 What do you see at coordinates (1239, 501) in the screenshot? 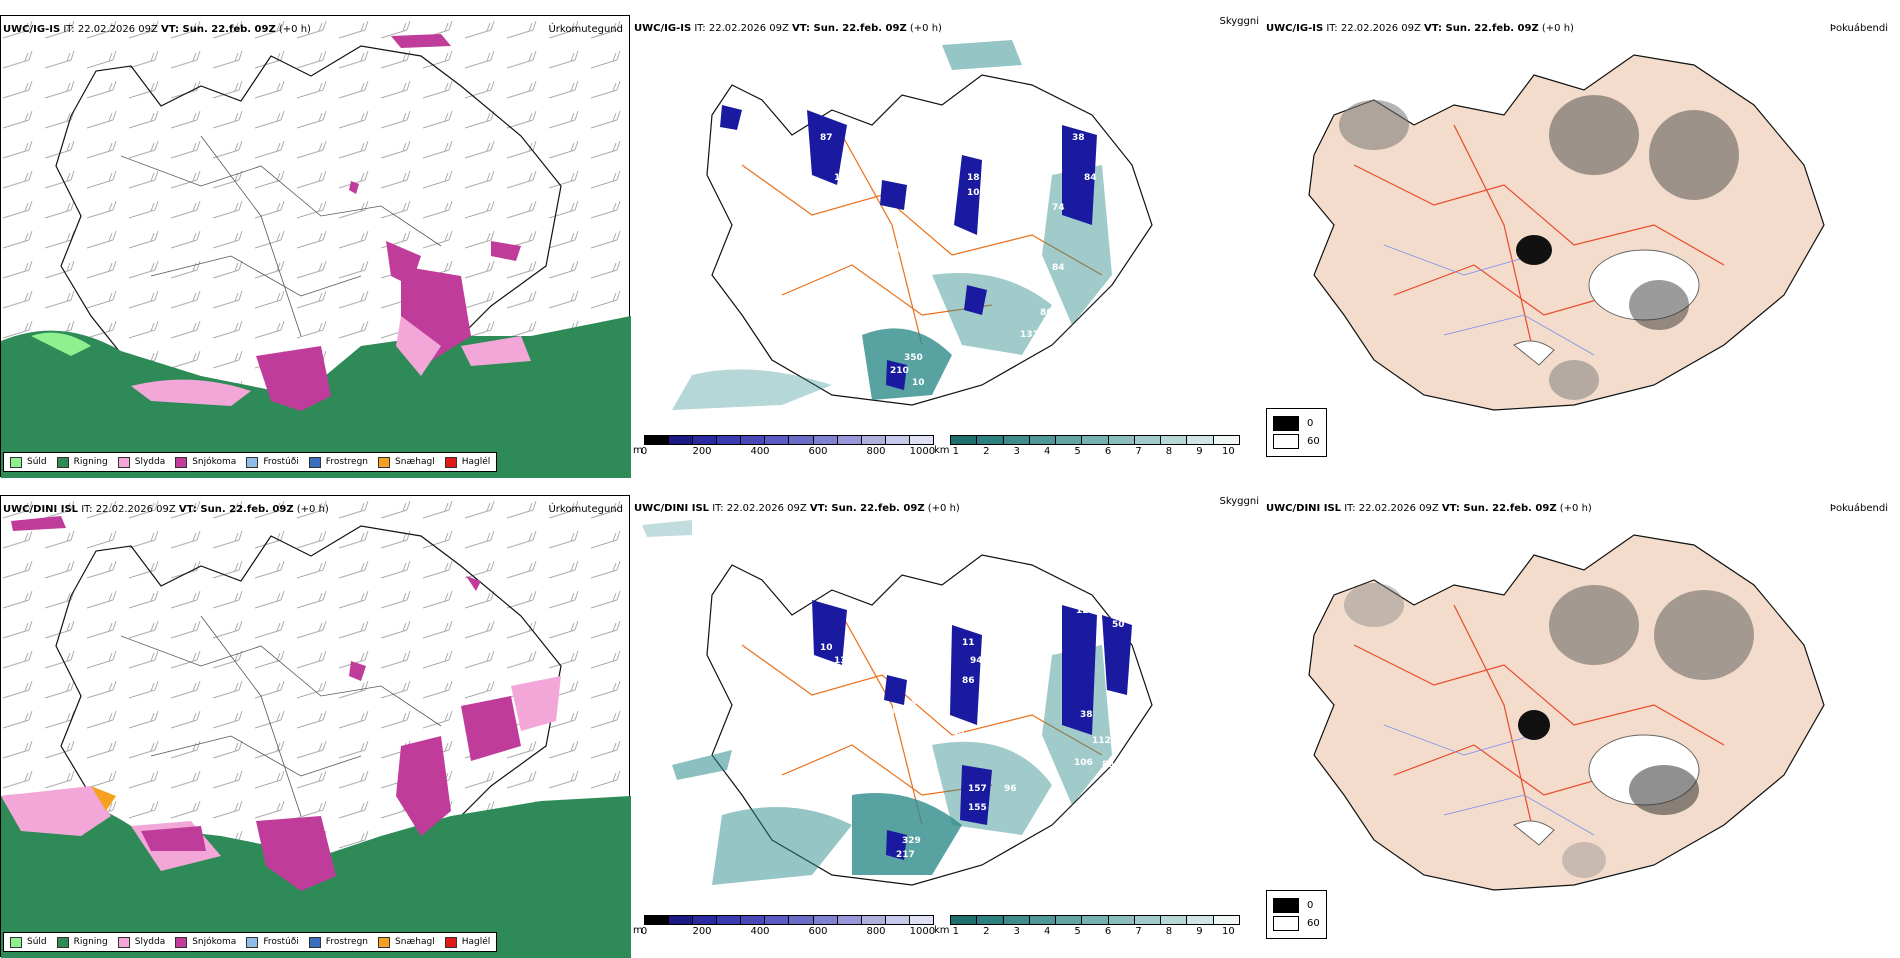
I see `panel-title: Skyggni` at bounding box center [1239, 501].